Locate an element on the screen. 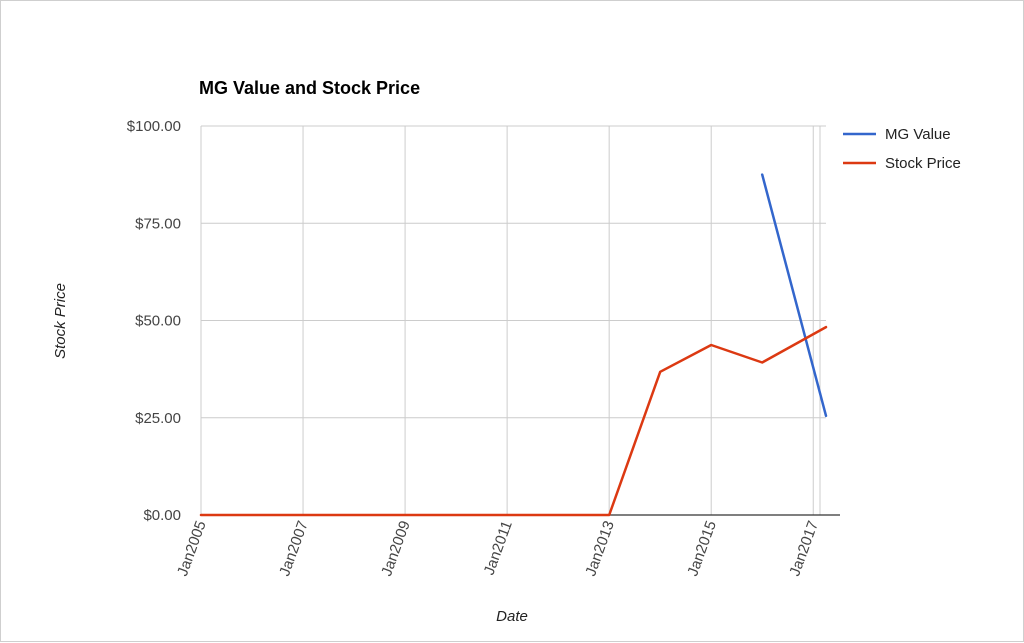  x-axis-title: Date is located at coordinates (512, 616).